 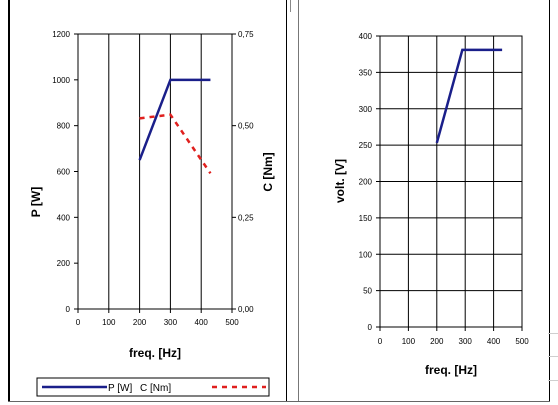 I want to click on y-axis-title: volt. [V], so click(x=340, y=181).